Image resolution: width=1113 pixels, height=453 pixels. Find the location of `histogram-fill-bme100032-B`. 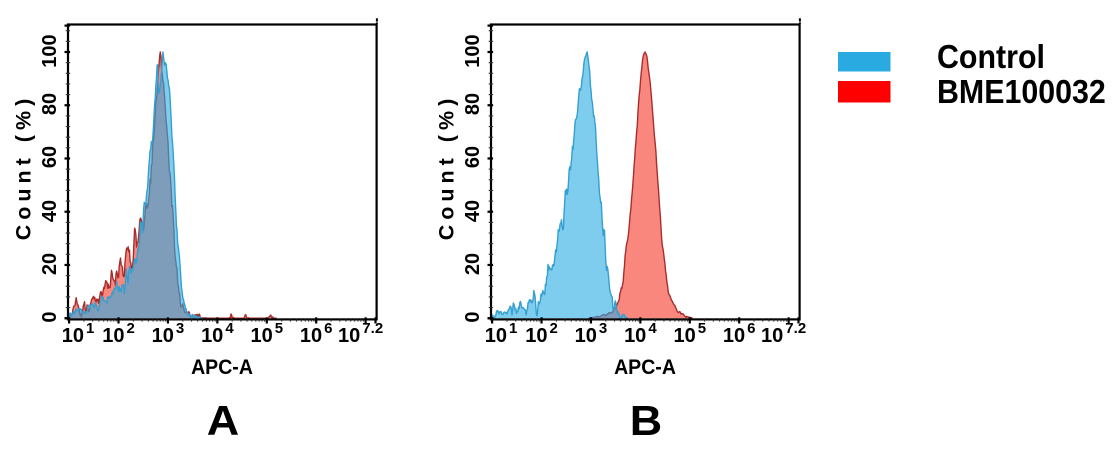

histogram-fill-bme100032-B is located at coordinates (640, 185).